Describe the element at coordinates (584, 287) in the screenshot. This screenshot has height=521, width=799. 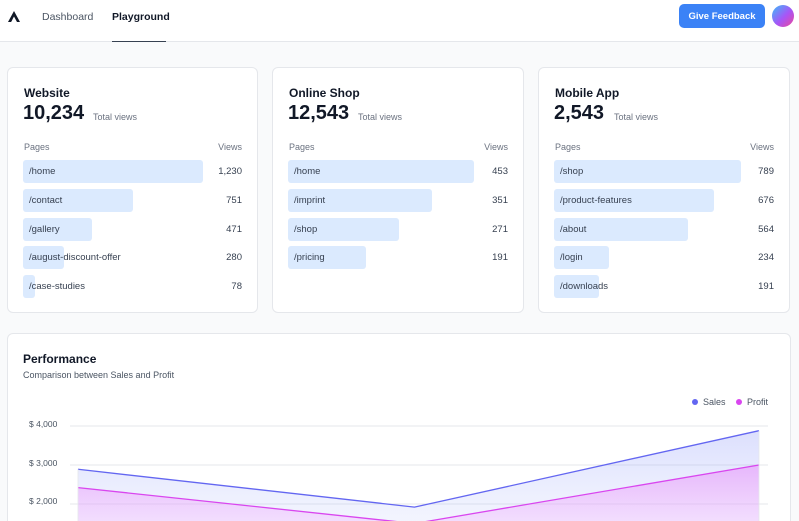
I see `page-row-label: /downloads` at that location.